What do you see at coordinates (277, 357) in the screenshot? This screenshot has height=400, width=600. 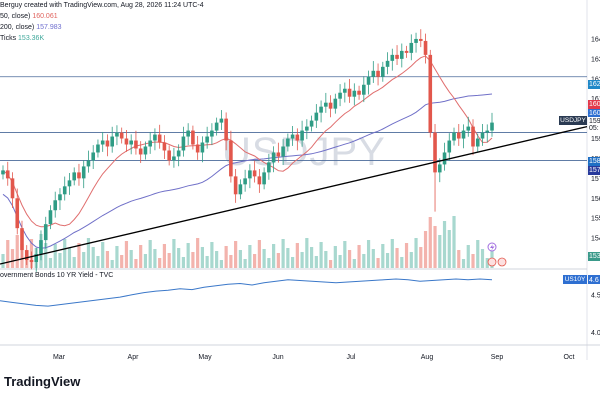 I see `x-tick-label: Jun` at bounding box center [277, 357].